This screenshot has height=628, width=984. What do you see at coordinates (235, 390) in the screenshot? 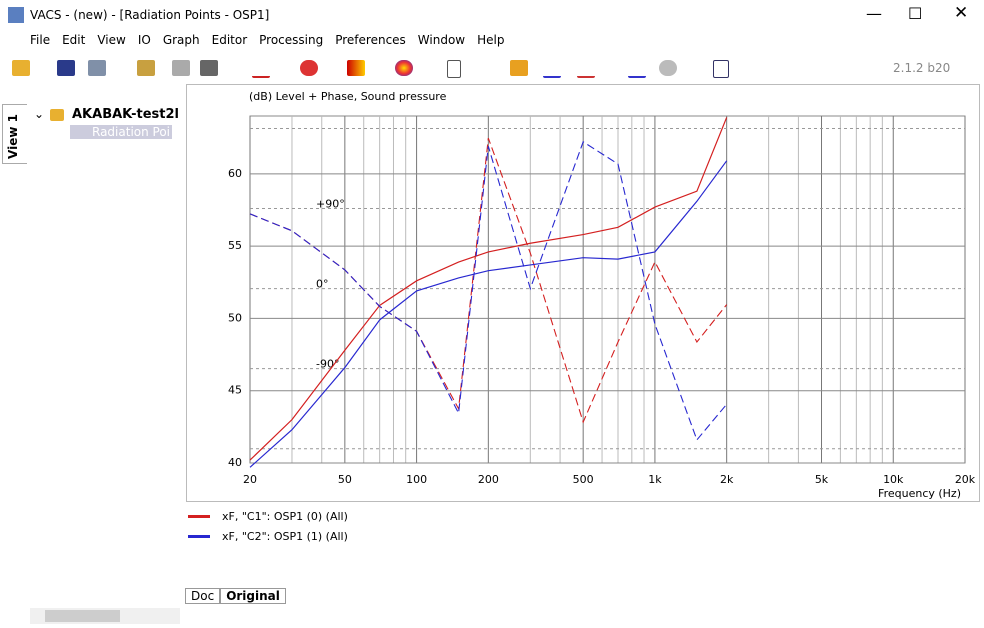
I see `y-tick-label: 45` at bounding box center [235, 390].